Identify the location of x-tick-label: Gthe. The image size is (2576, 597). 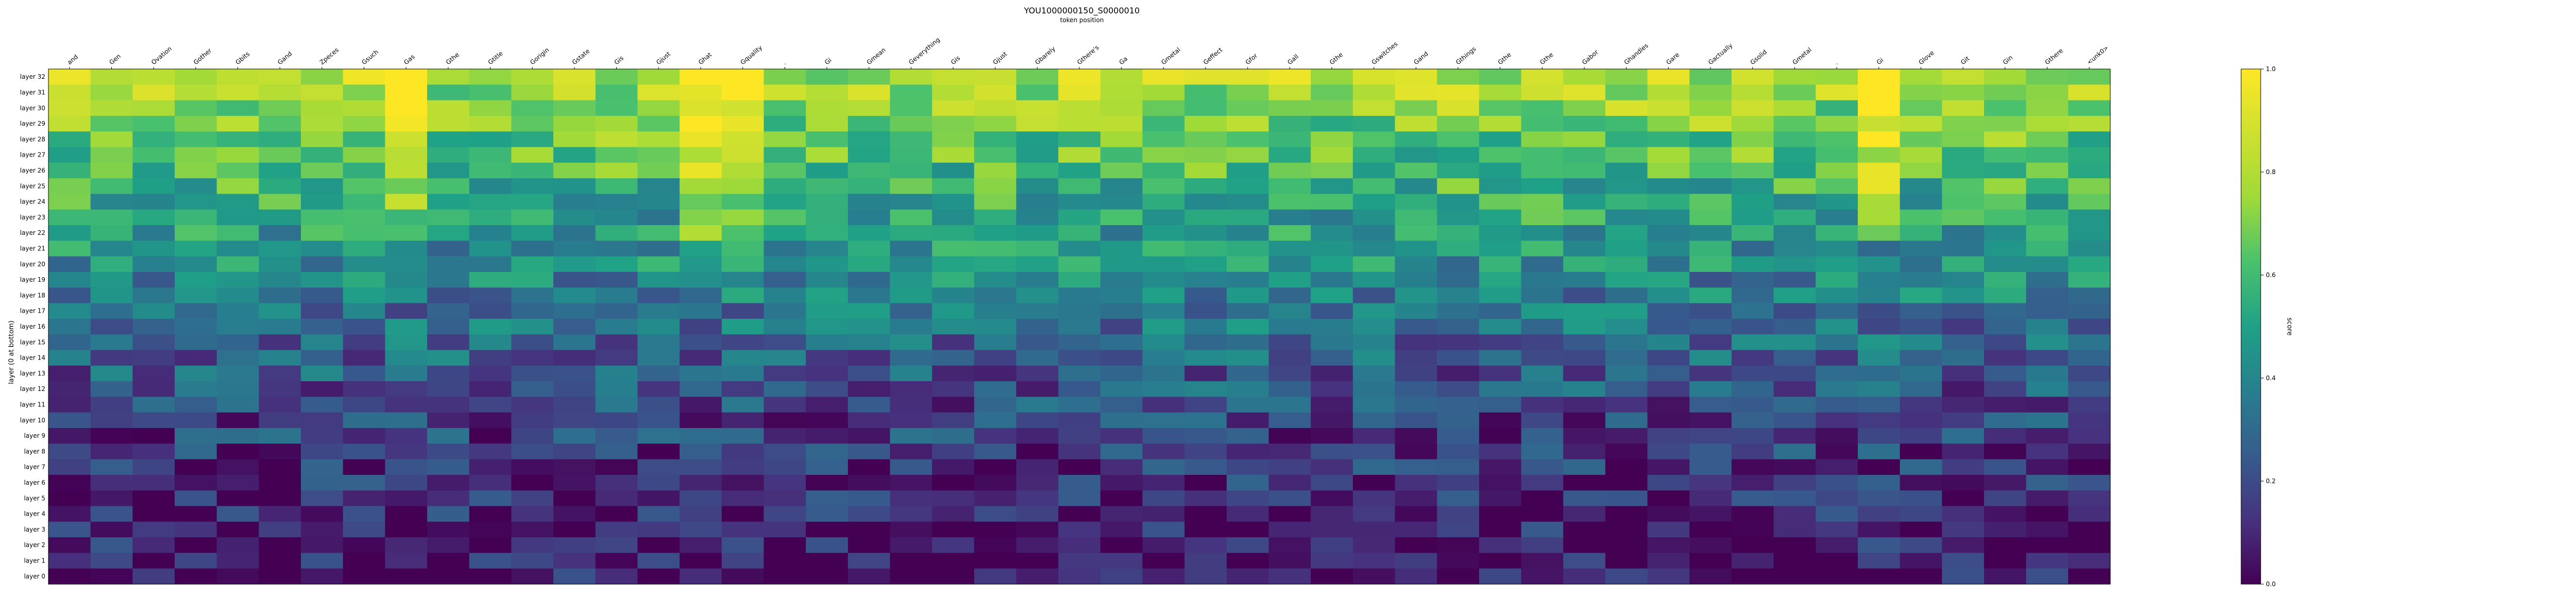
(453, 59).